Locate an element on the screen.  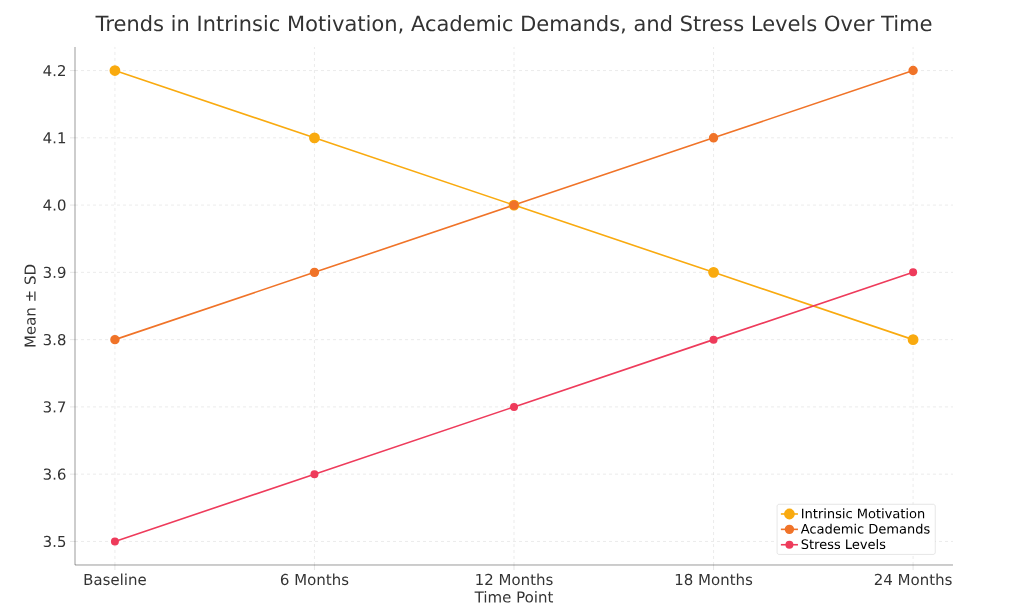
legend-label: Intrinsic Motivation is located at coordinates (863, 513).